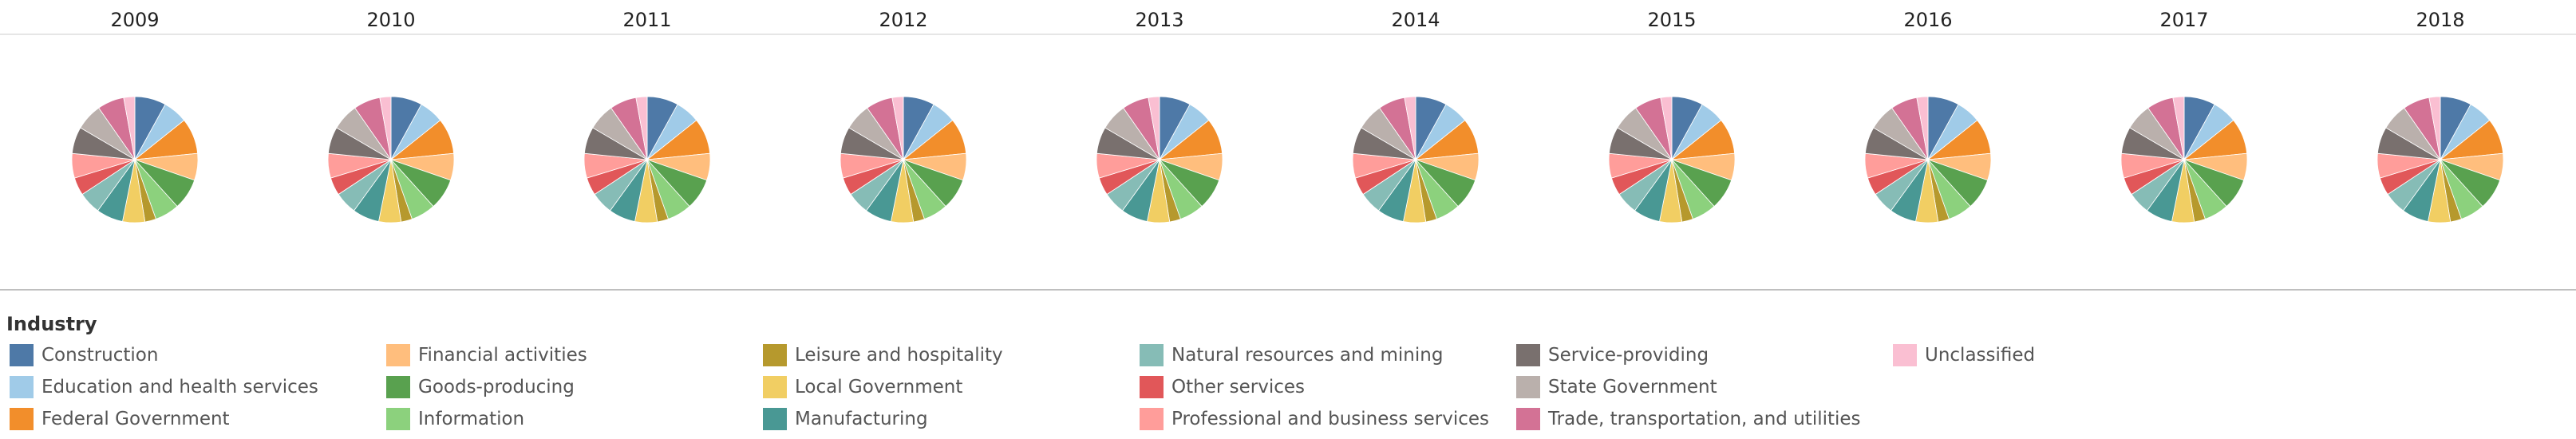 Image resolution: width=2576 pixels, height=439 pixels. I want to click on legend-label: Financial activities, so click(502, 356).